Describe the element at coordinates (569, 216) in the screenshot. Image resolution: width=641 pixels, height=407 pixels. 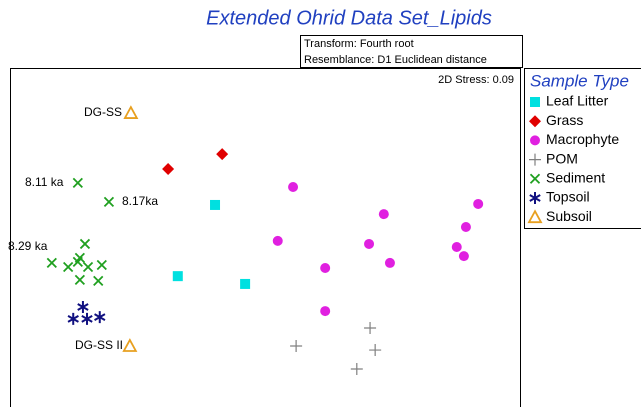
I see `legend-label: Subsoil` at that location.